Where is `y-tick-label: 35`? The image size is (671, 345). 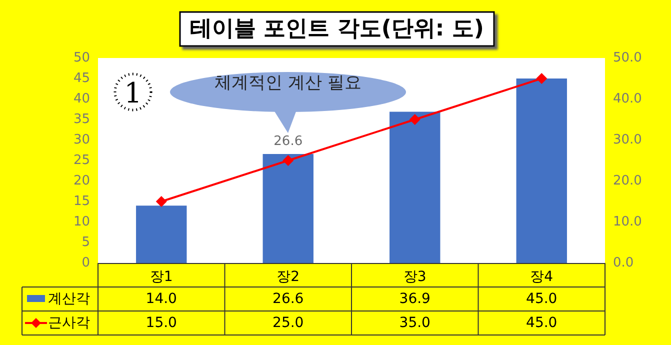
y-tick-label: 35 is located at coordinates (81, 119).